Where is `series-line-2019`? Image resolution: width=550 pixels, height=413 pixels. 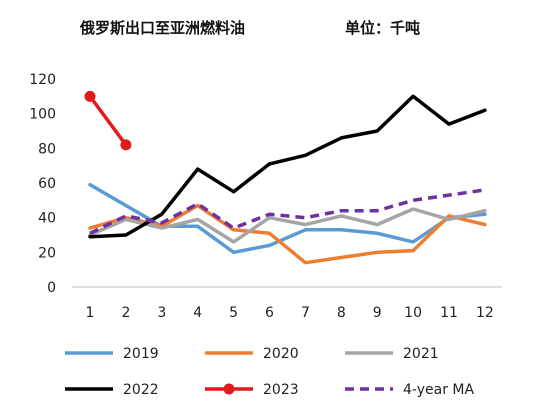
series-line-2019 is located at coordinates (287, 218).